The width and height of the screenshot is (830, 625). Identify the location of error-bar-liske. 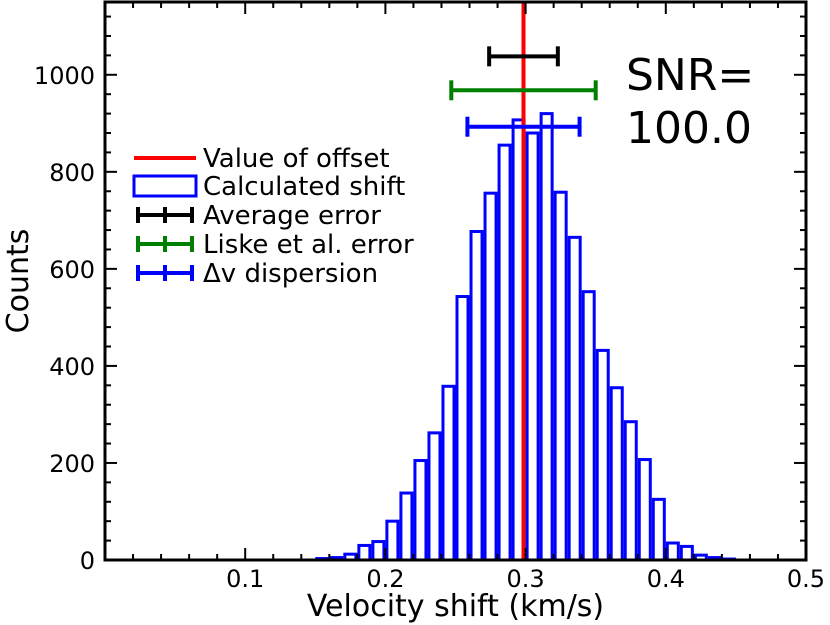
(523, 90).